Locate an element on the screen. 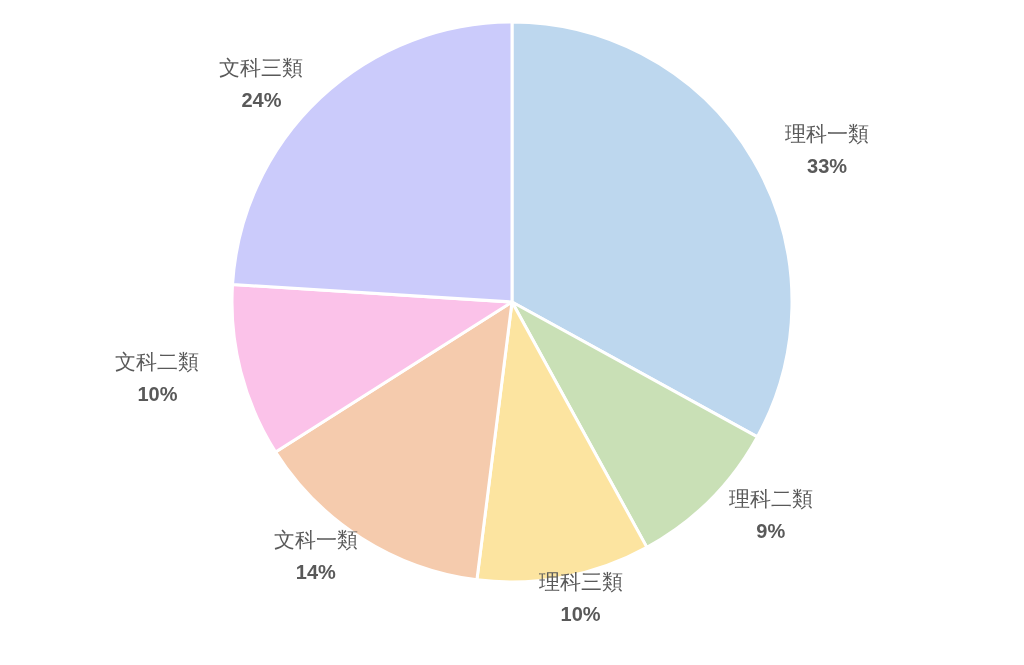 Image resolution: width=1024 pixels, height=665 pixels. slice-label: 文科二類 is located at coordinates (157, 361).